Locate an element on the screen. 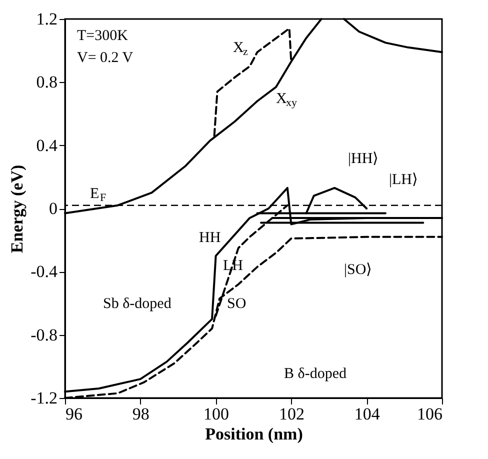  y-tick-label: -0.4 is located at coordinates (44, 272).